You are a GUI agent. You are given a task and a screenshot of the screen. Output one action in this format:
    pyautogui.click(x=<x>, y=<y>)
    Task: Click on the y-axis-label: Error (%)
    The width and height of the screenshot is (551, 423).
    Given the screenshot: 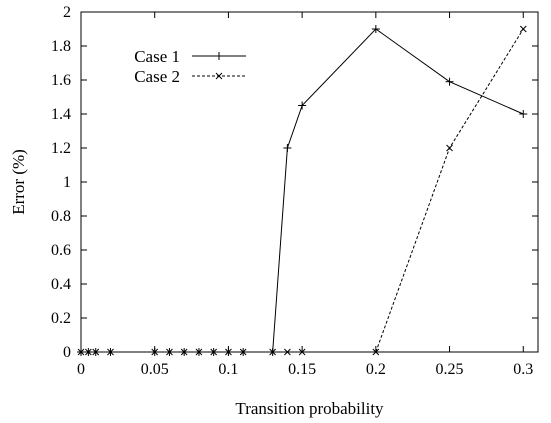 What is the action you would take?
    pyautogui.click(x=18, y=182)
    